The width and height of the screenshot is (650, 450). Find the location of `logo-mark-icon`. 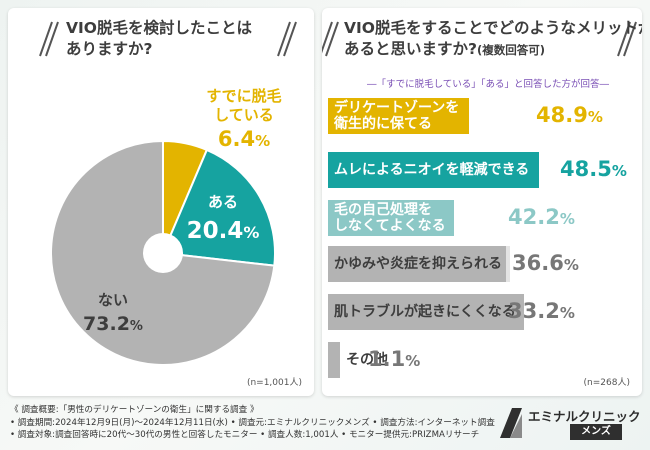

logo-mark-icon is located at coordinates (511, 423).